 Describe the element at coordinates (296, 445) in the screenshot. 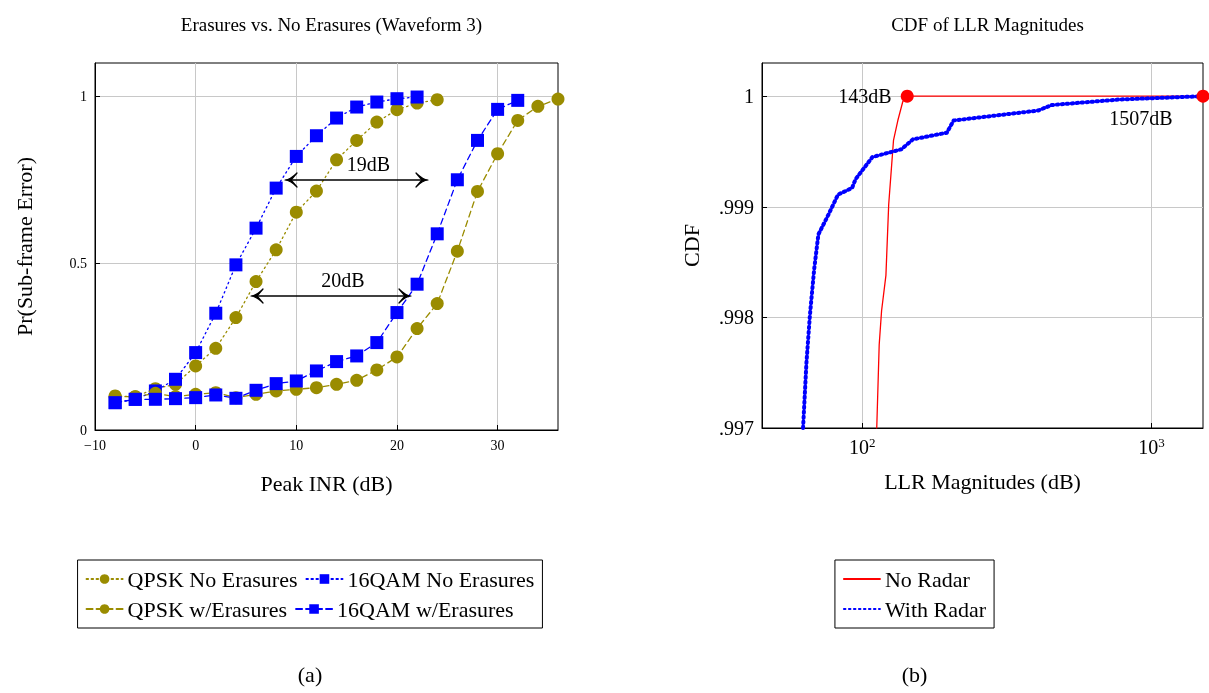

I see `x-tick-label: 10` at that location.